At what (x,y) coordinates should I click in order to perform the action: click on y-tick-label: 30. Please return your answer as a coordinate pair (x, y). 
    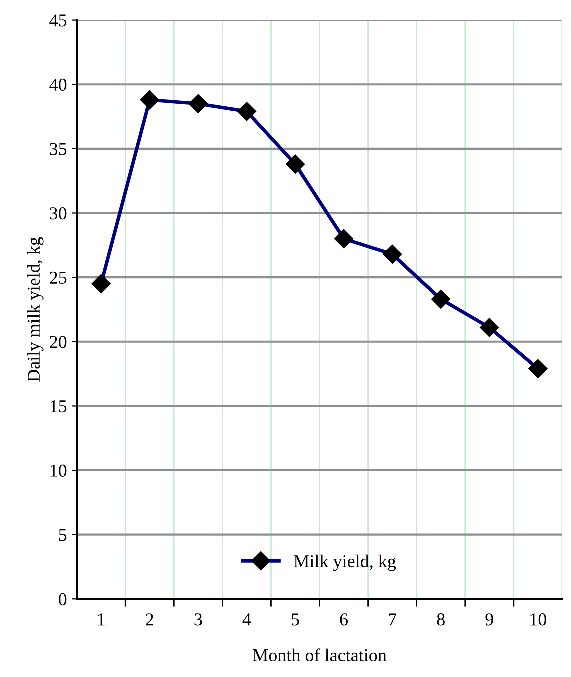
    Looking at the image, I should click on (58, 214).